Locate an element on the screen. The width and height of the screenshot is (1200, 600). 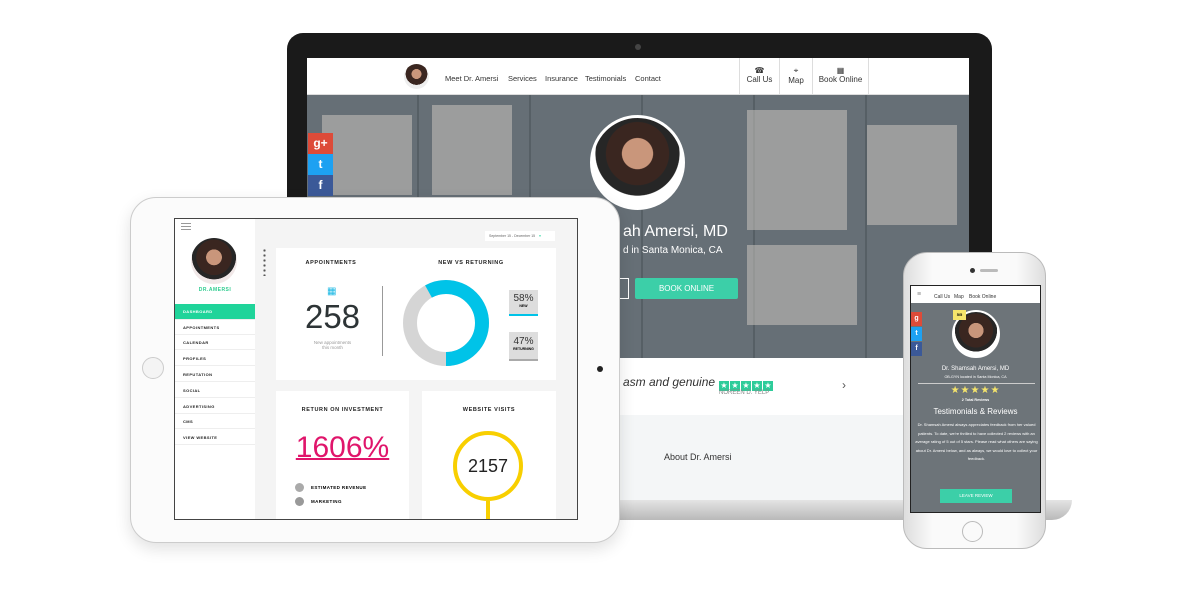
new-vs-returning-donut is located at coordinates (446, 323).